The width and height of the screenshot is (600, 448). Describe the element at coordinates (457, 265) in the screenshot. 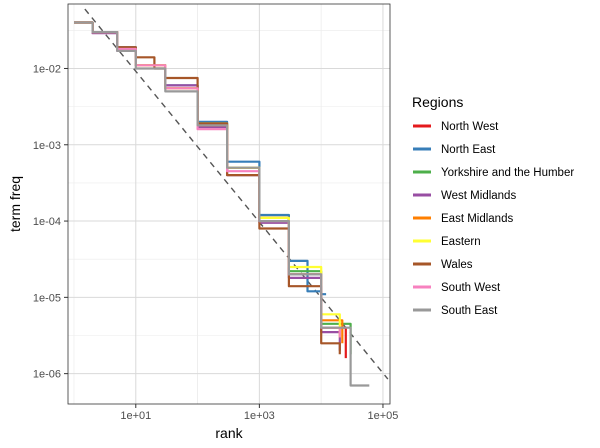

I see `legend-label-wales: Wales` at that location.